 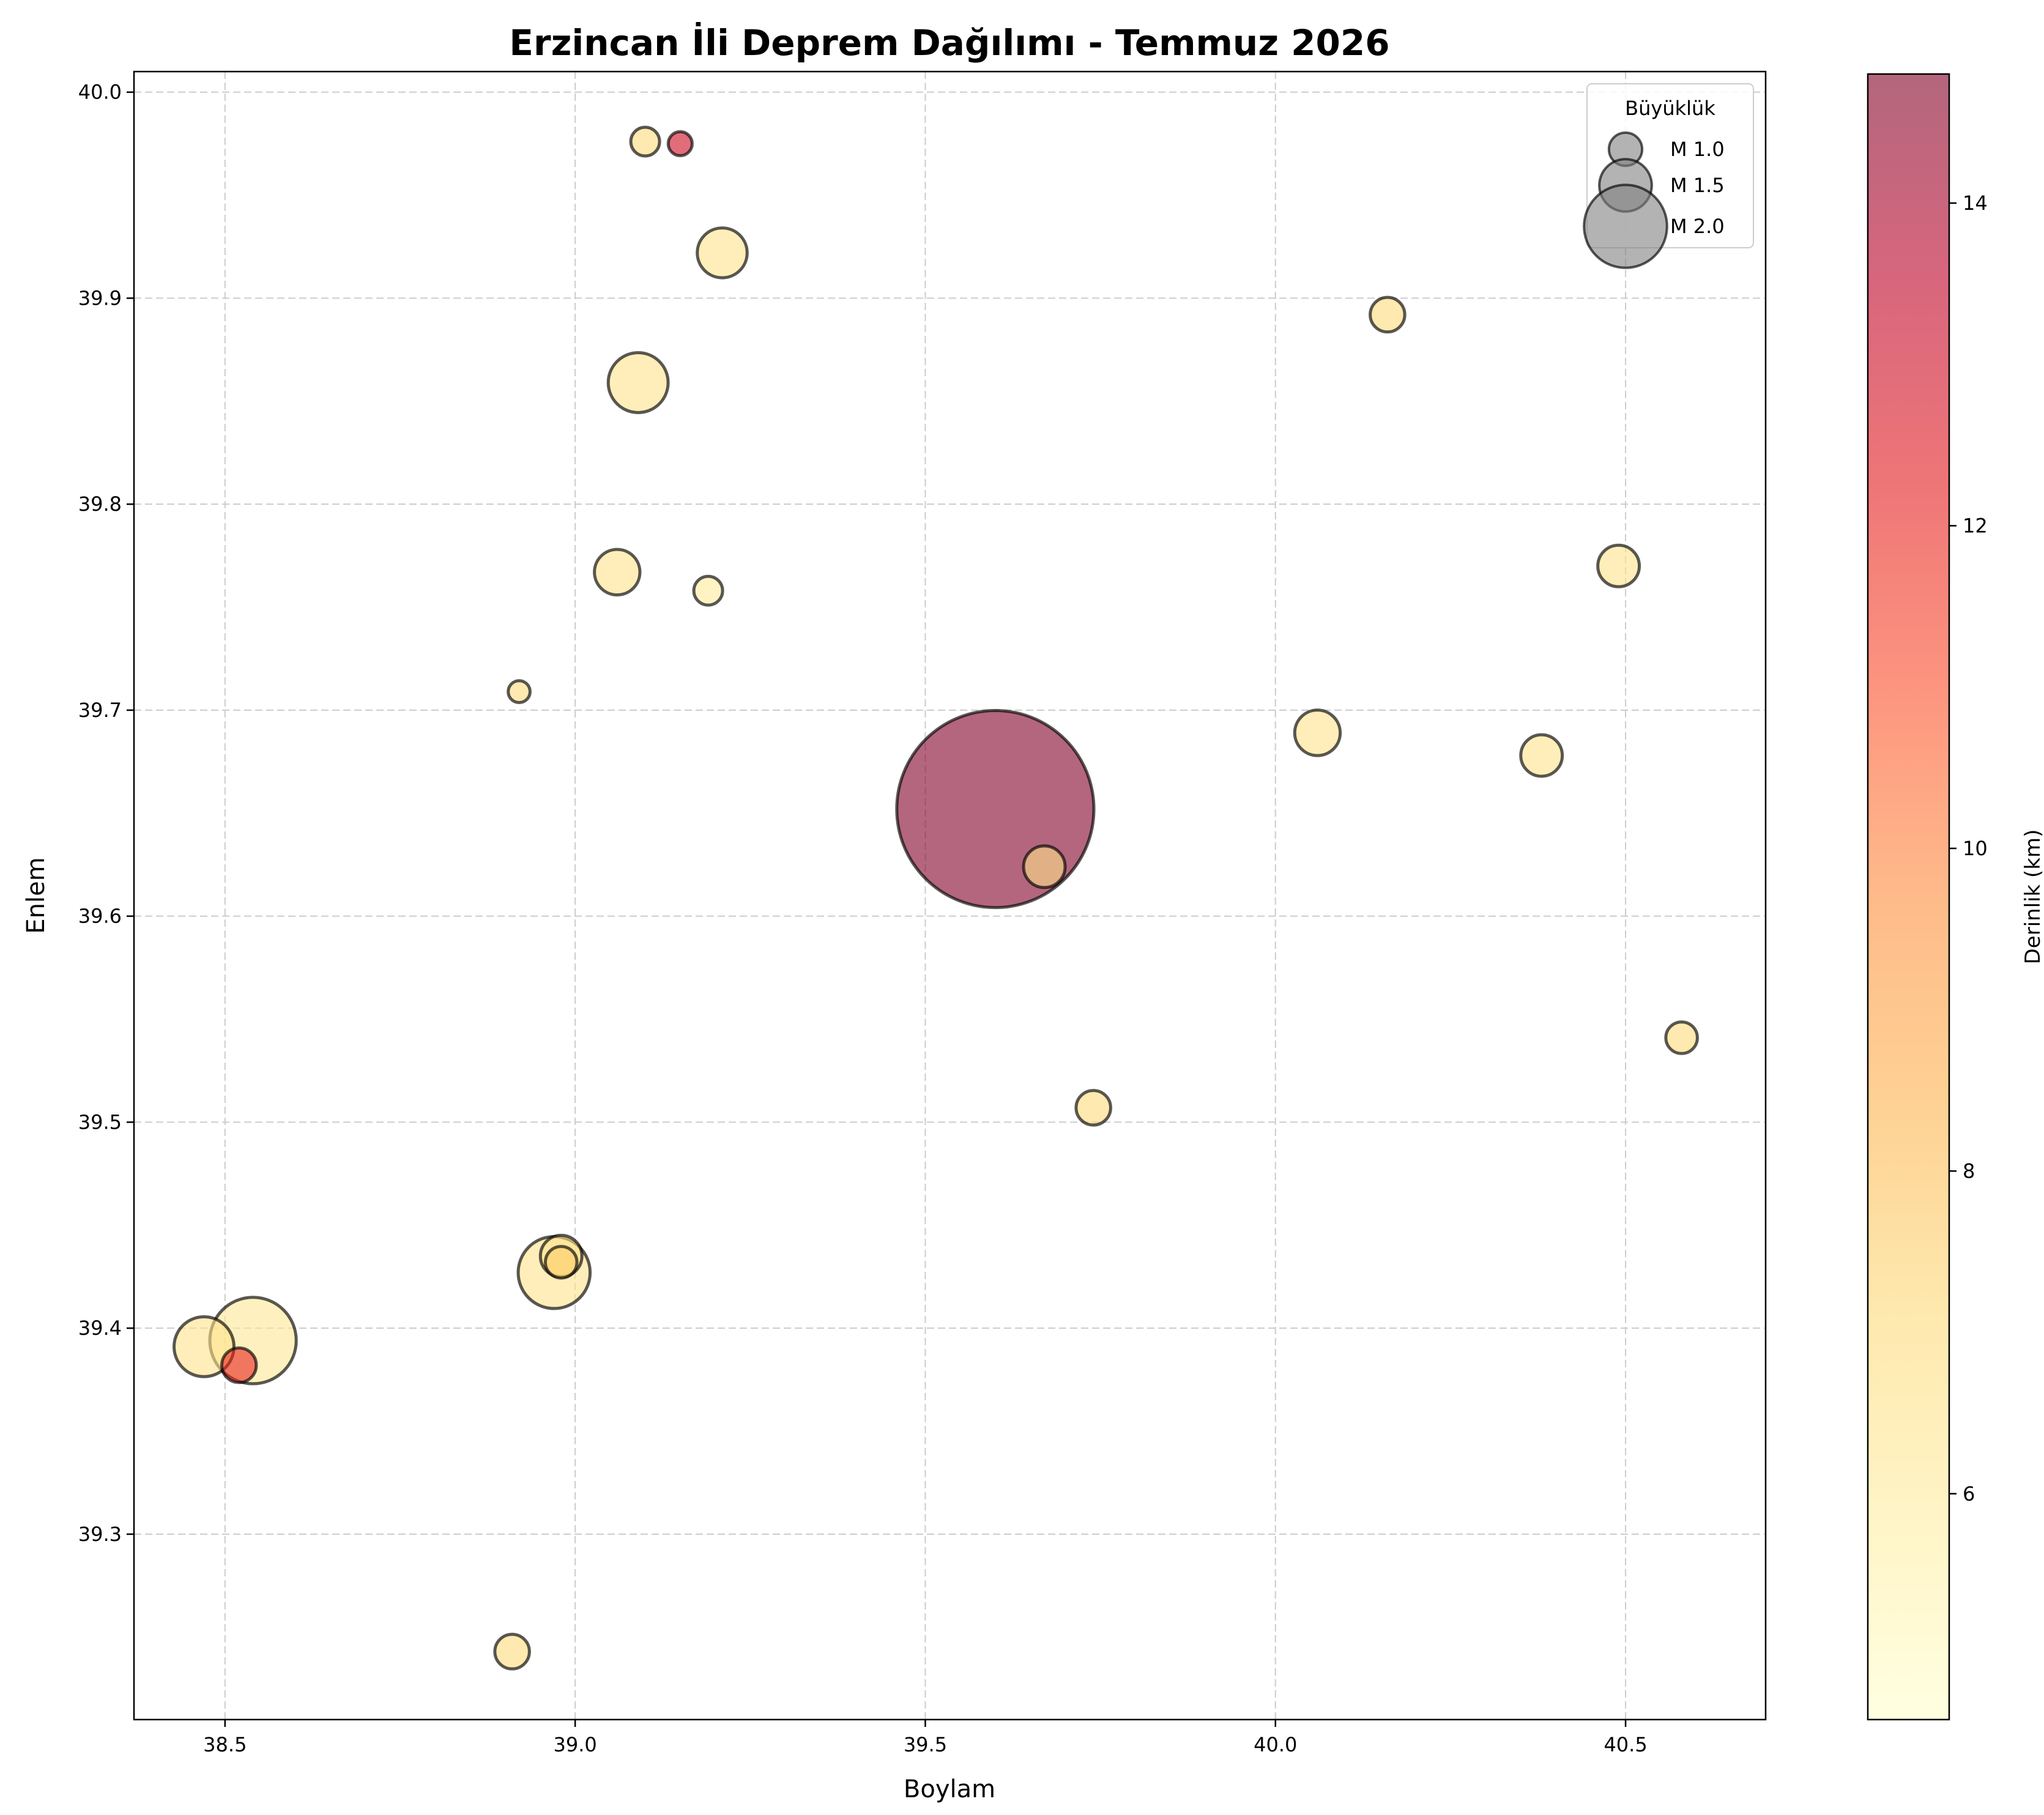 I want to click on legend-label: M 1.0, so click(x=1697, y=149).